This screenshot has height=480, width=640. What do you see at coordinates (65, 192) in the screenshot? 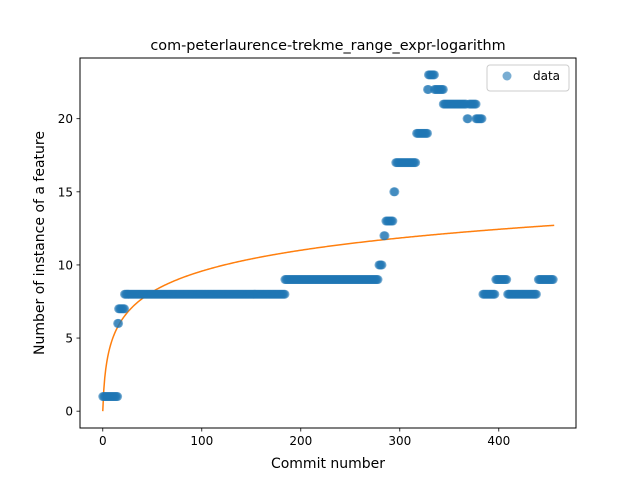
I see `y-tick-label: 15` at bounding box center [65, 192].